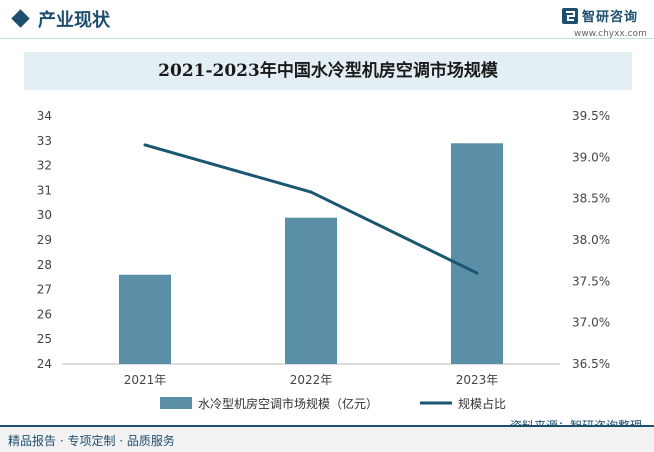 This screenshot has height=452, width=654. I want to click on y-right-tick-label: 39.5%, so click(591, 116).